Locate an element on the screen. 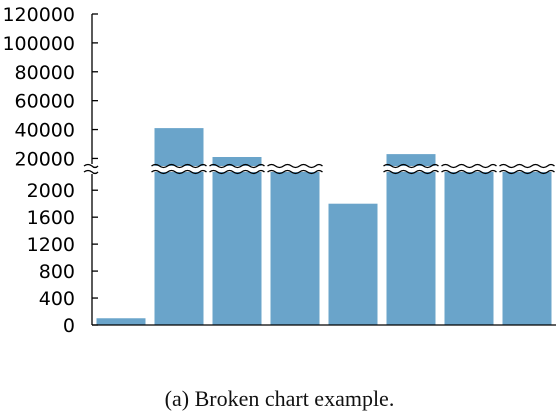  y-tick-label-800: 800 is located at coordinates (57, 272).